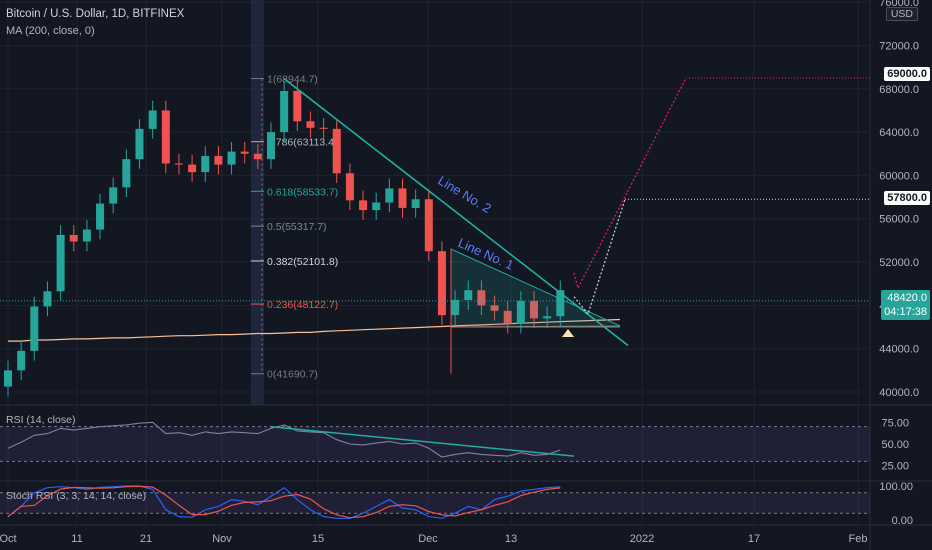 This screenshot has width=932, height=550. What do you see at coordinates (297, 227) in the screenshot?
I see `fib-level-label: 0.5(55317.7)` at bounding box center [297, 227].